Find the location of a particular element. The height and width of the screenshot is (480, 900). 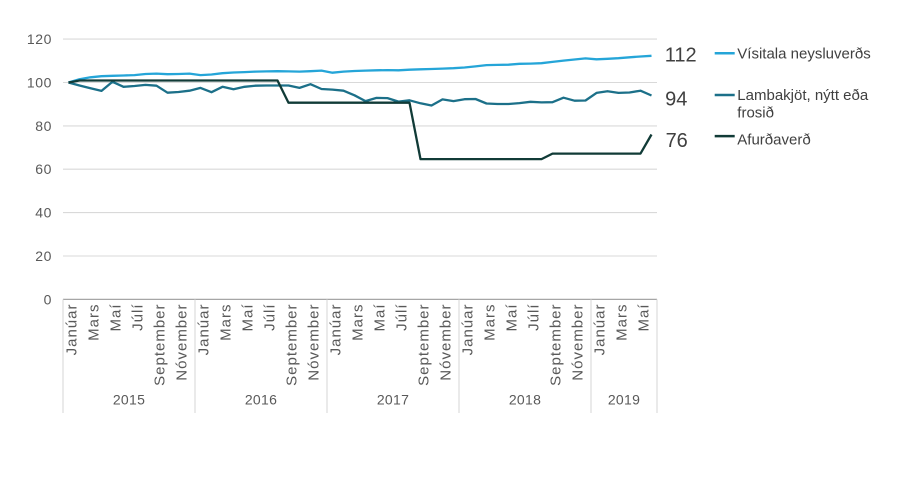

svg-text: frosið is located at coordinates (755, 113).